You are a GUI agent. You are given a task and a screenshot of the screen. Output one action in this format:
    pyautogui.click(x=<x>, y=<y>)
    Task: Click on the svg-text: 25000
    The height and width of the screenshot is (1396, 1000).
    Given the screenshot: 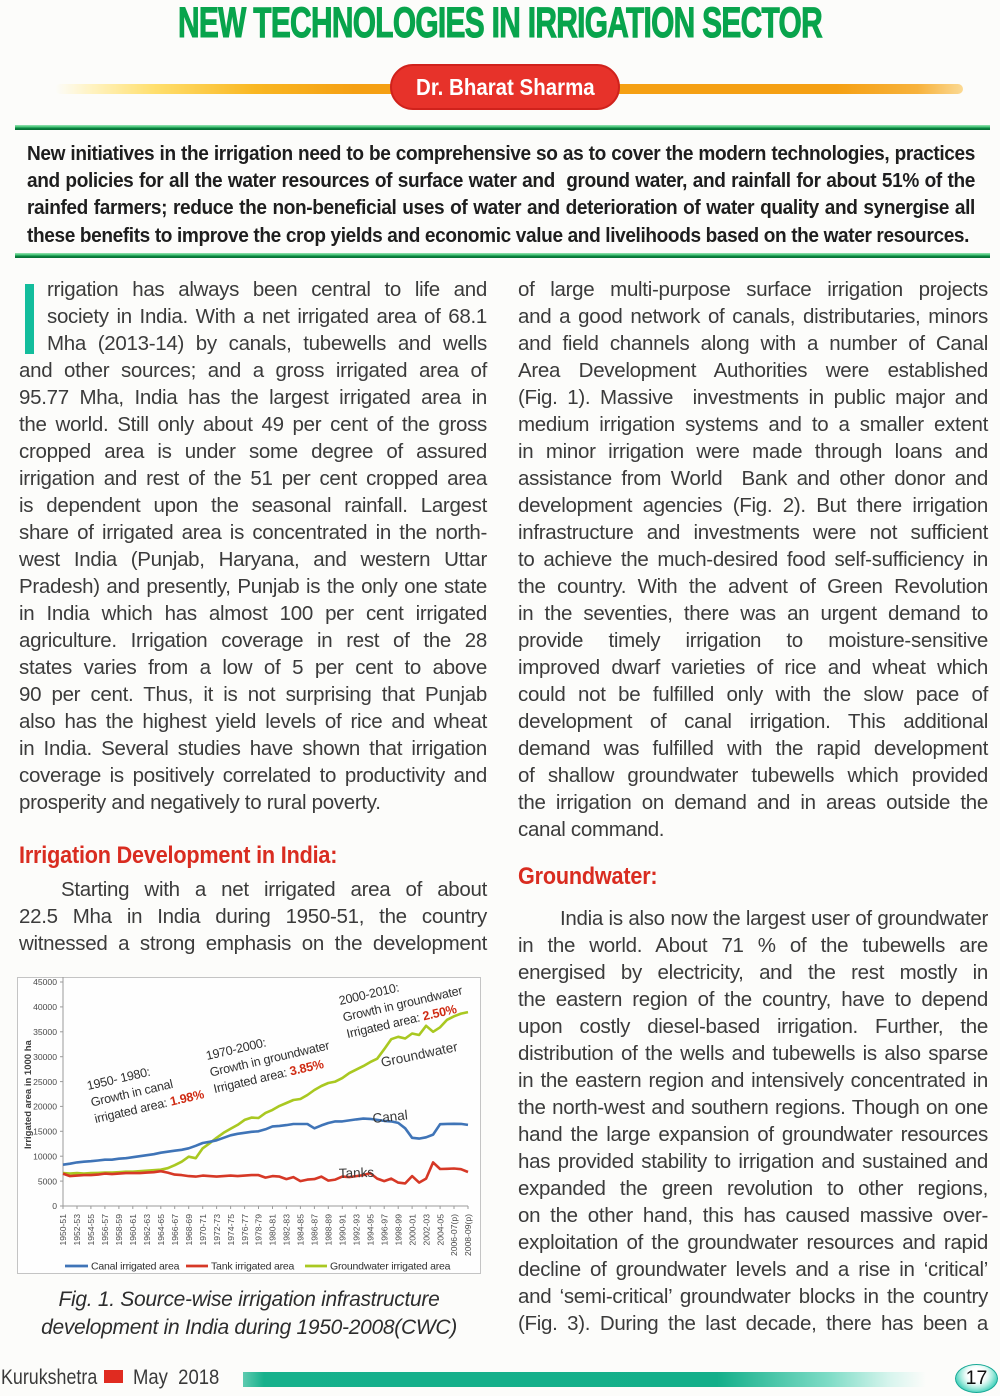 What is the action you would take?
    pyautogui.click(x=45, y=1082)
    